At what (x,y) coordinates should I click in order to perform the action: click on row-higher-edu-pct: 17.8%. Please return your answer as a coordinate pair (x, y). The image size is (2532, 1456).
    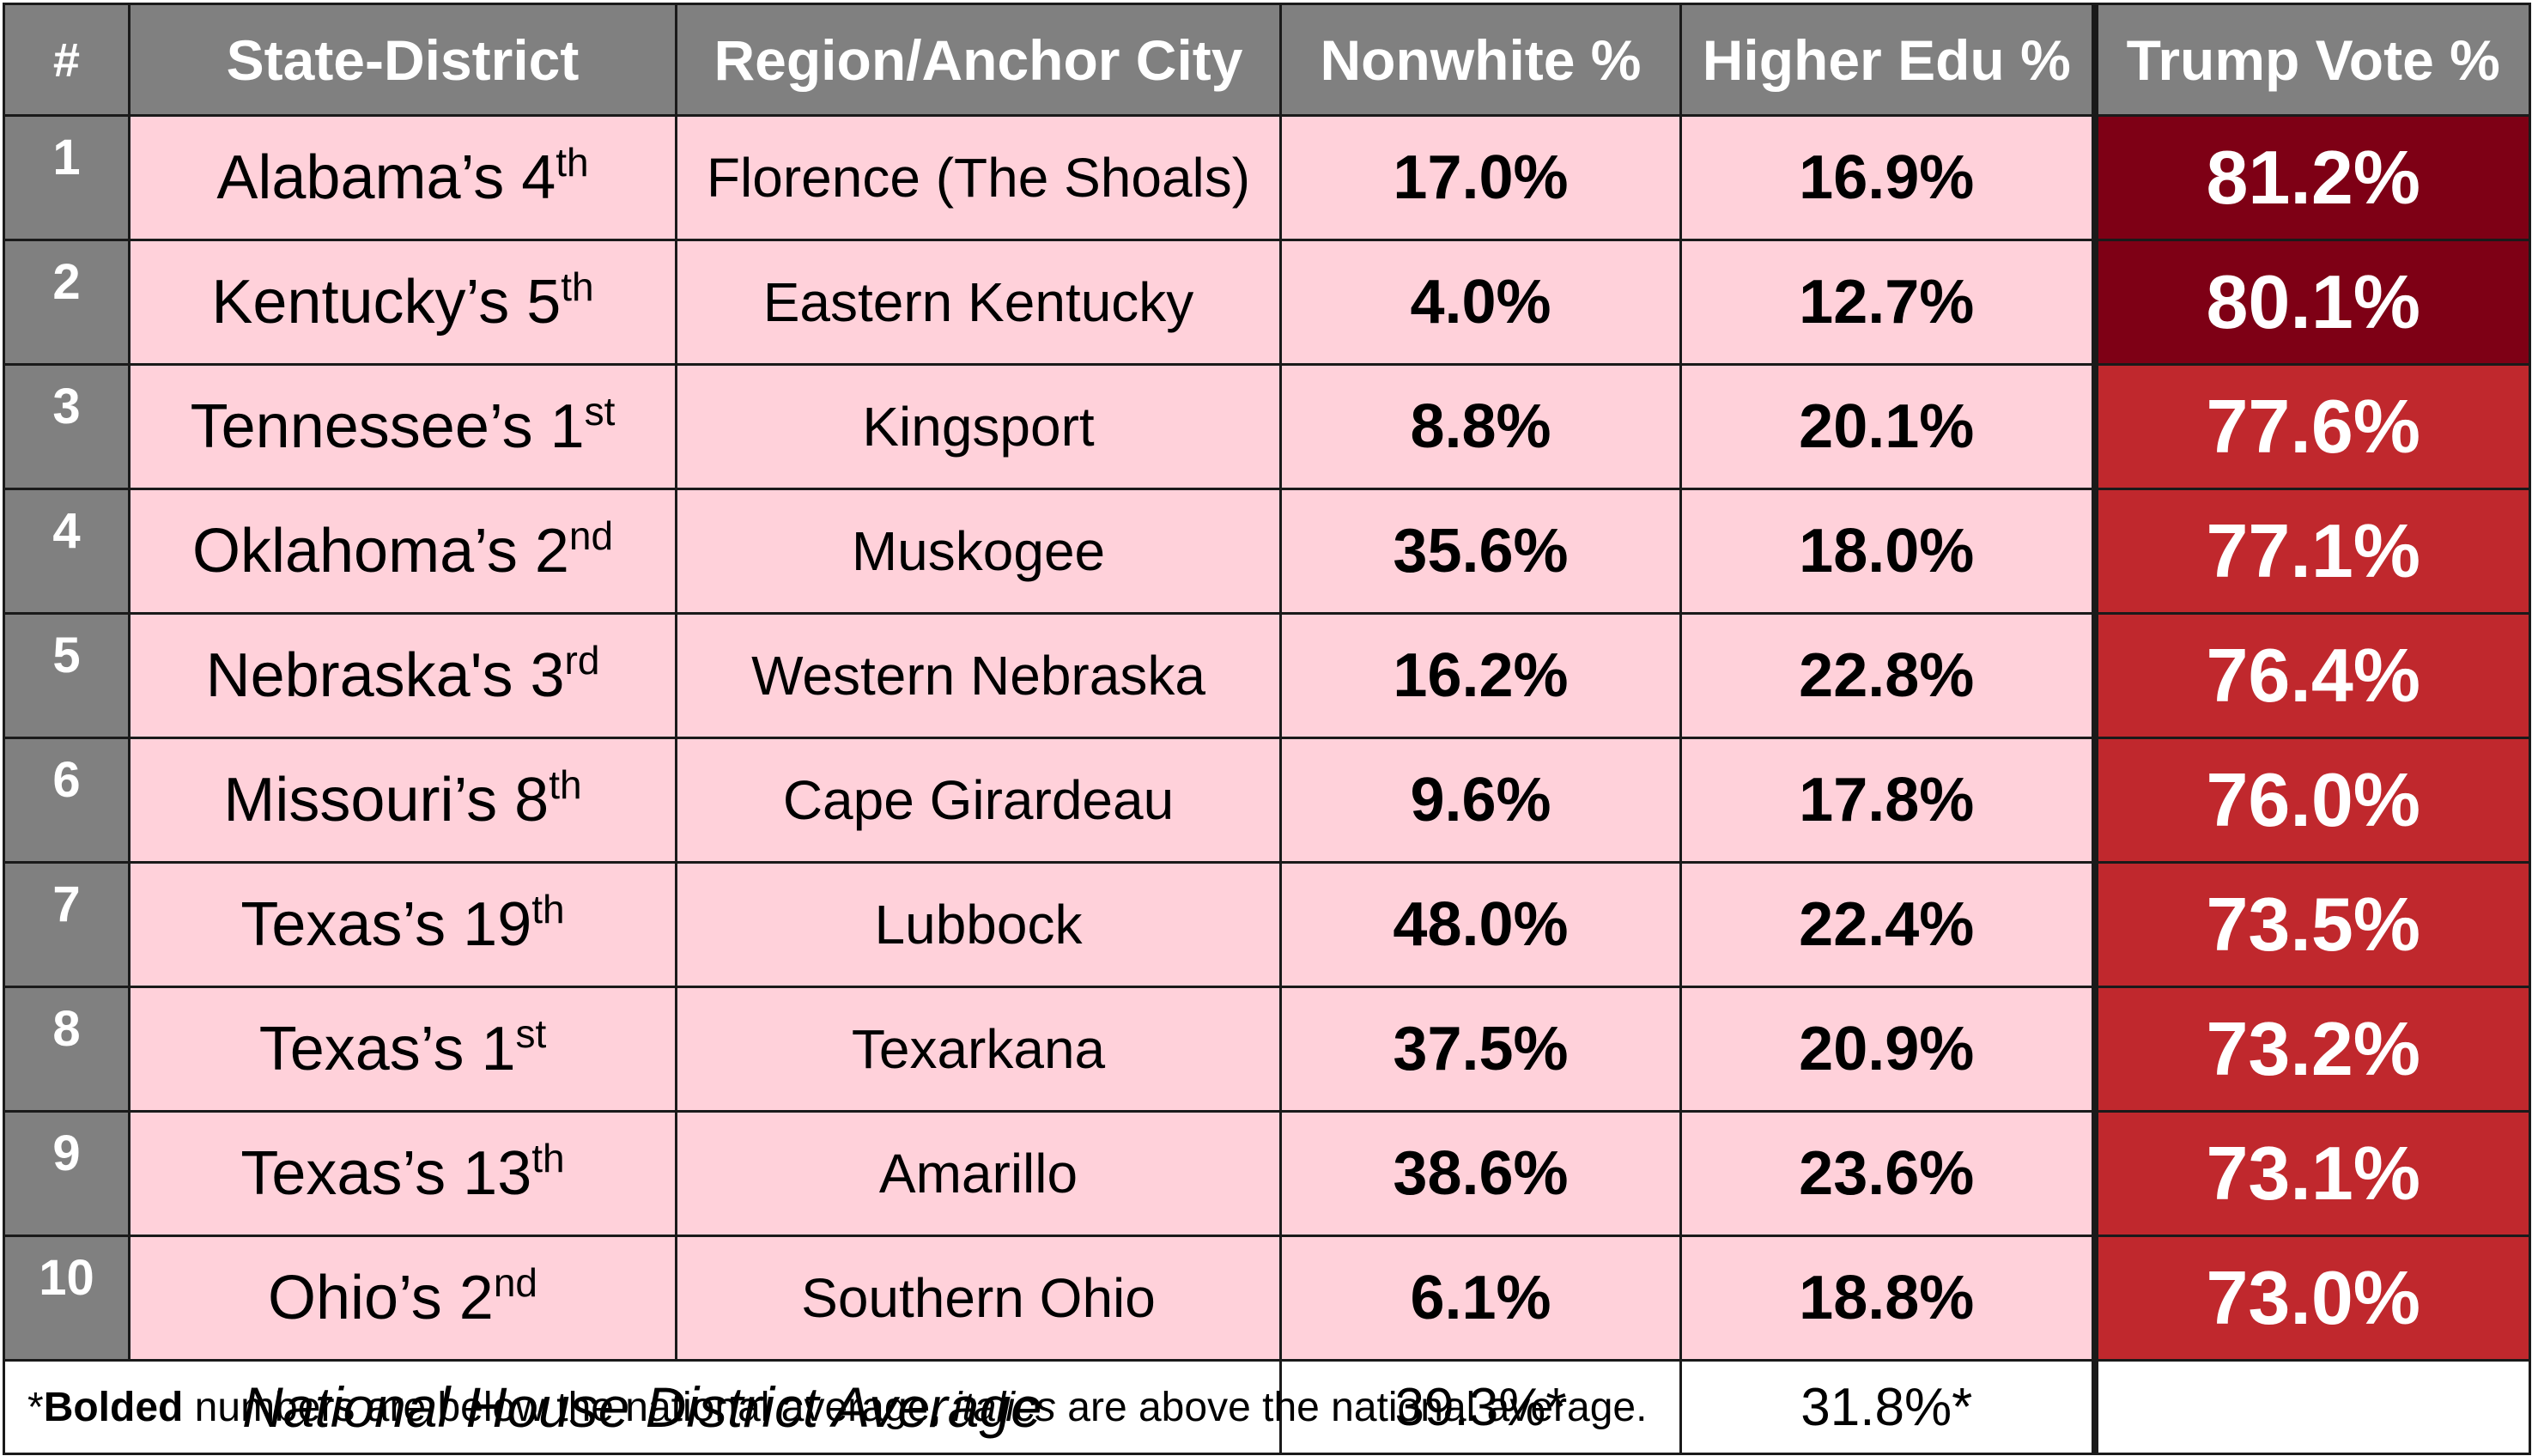
    Looking at the image, I should click on (1887, 801).